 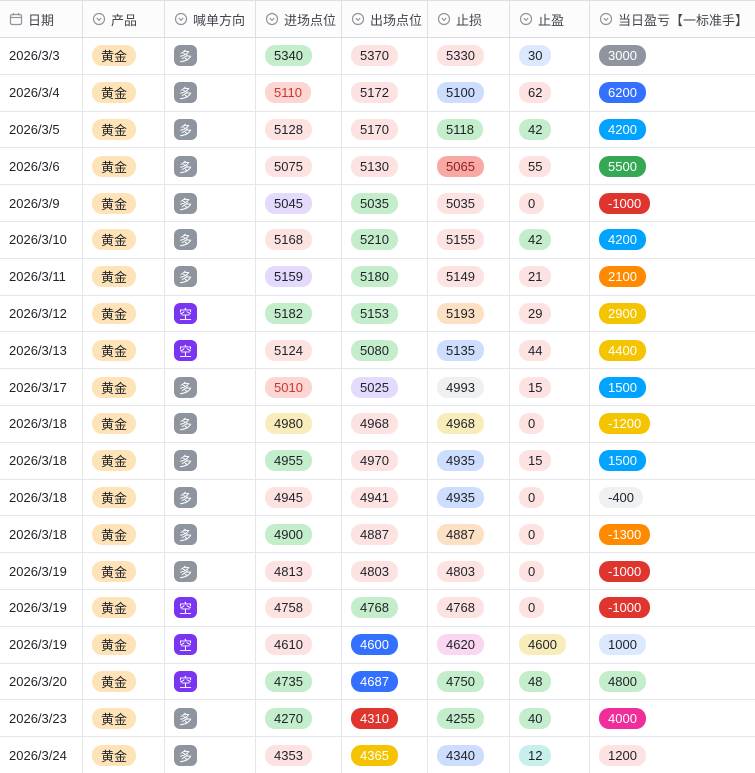 I want to click on date-cell: 2026/3/12, so click(x=41, y=313).